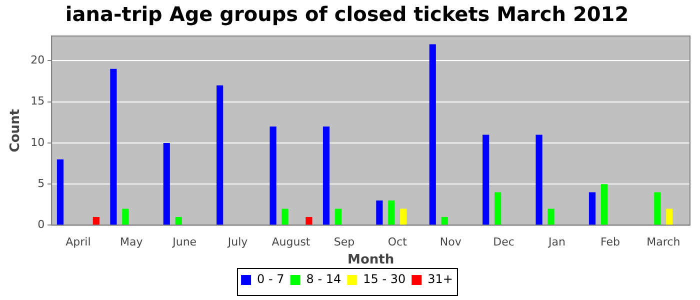 This screenshot has width=700, height=300. Describe the element at coordinates (132, 242) in the screenshot. I see `x-tick-label: May` at that location.